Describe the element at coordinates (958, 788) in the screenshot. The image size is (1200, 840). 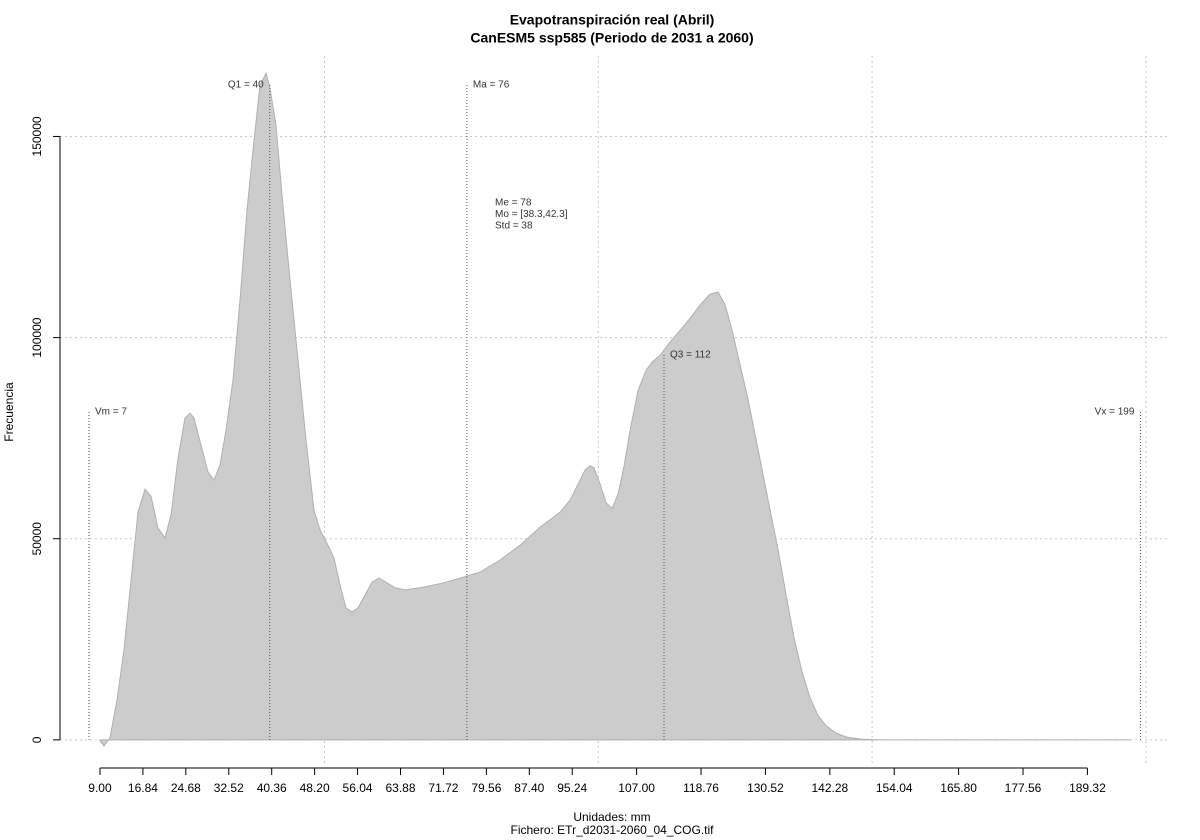
I see `x-tick-label: 165.80` at that location.